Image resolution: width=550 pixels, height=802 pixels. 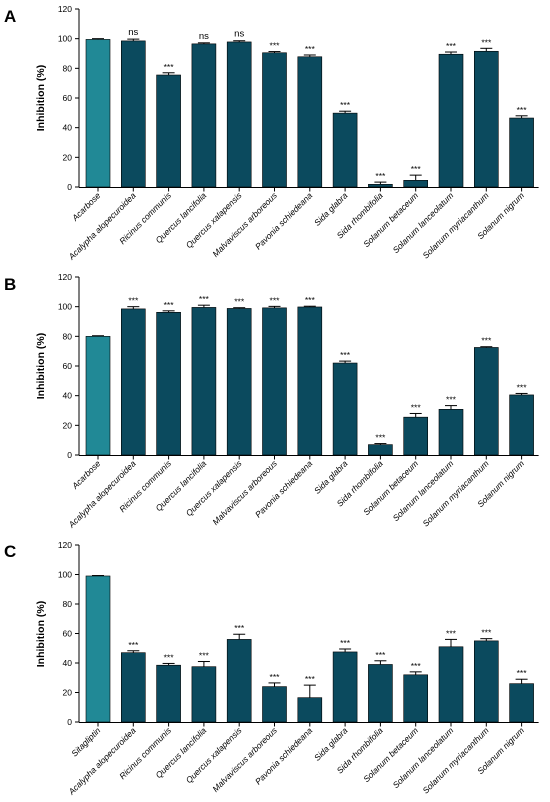 What do you see at coordinates (85, 206) in the screenshot?
I see `x-tick-label: Acarbose` at bounding box center [85, 206].